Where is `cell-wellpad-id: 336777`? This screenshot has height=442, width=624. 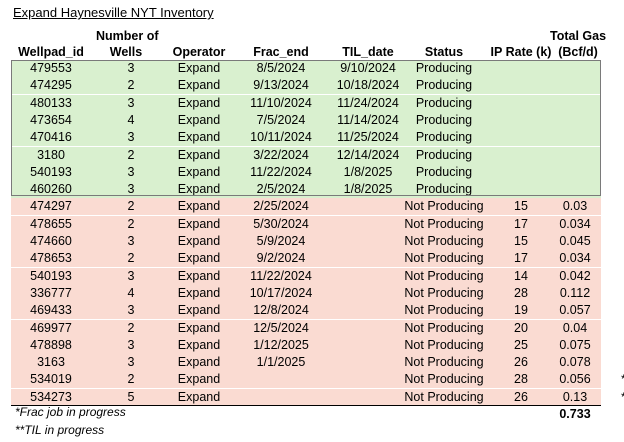
cell-wellpad-id: 336777 is located at coordinates (51, 292).